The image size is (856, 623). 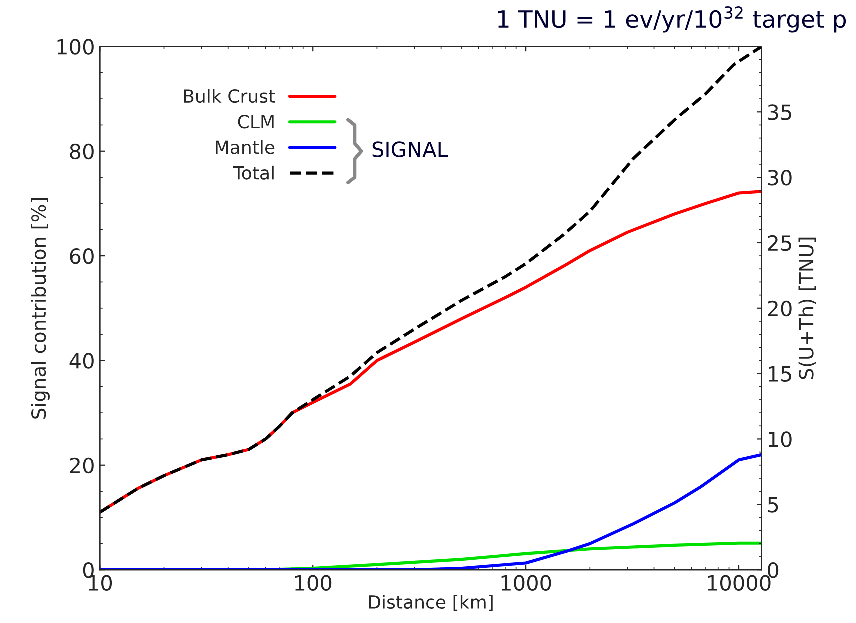 What do you see at coordinates (527, 583) in the screenshot?
I see `x-tick-label: 1000` at bounding box center [527, 583].